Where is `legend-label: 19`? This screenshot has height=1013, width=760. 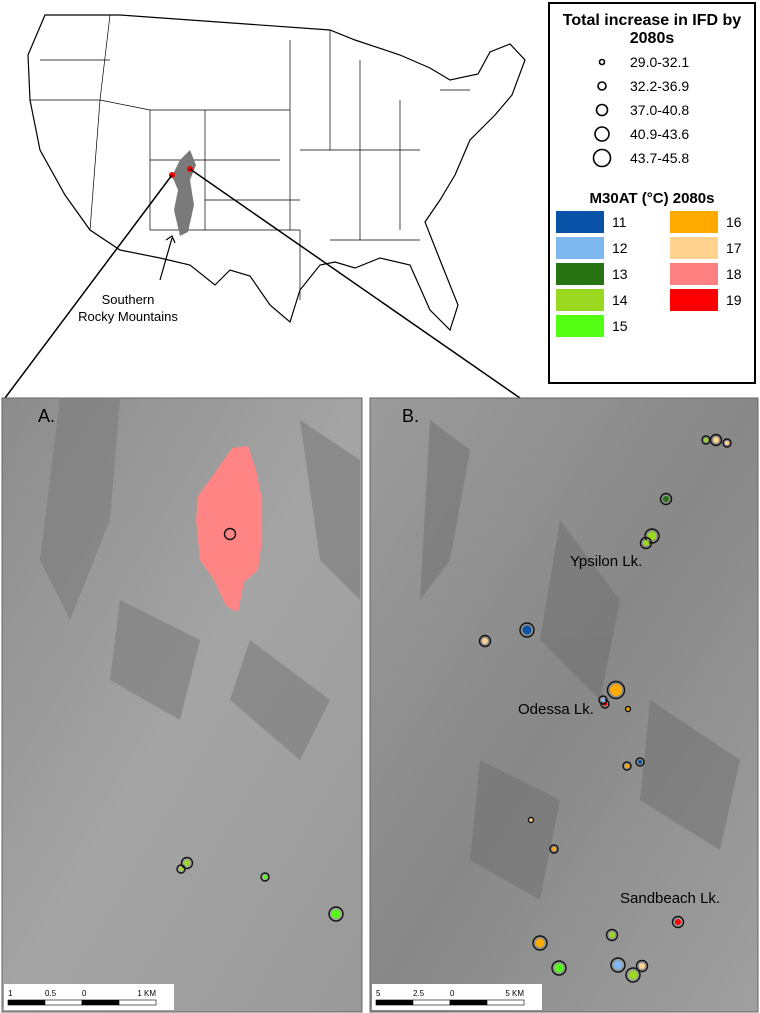
legend-label: 19 is located at coordinates (734, 300).